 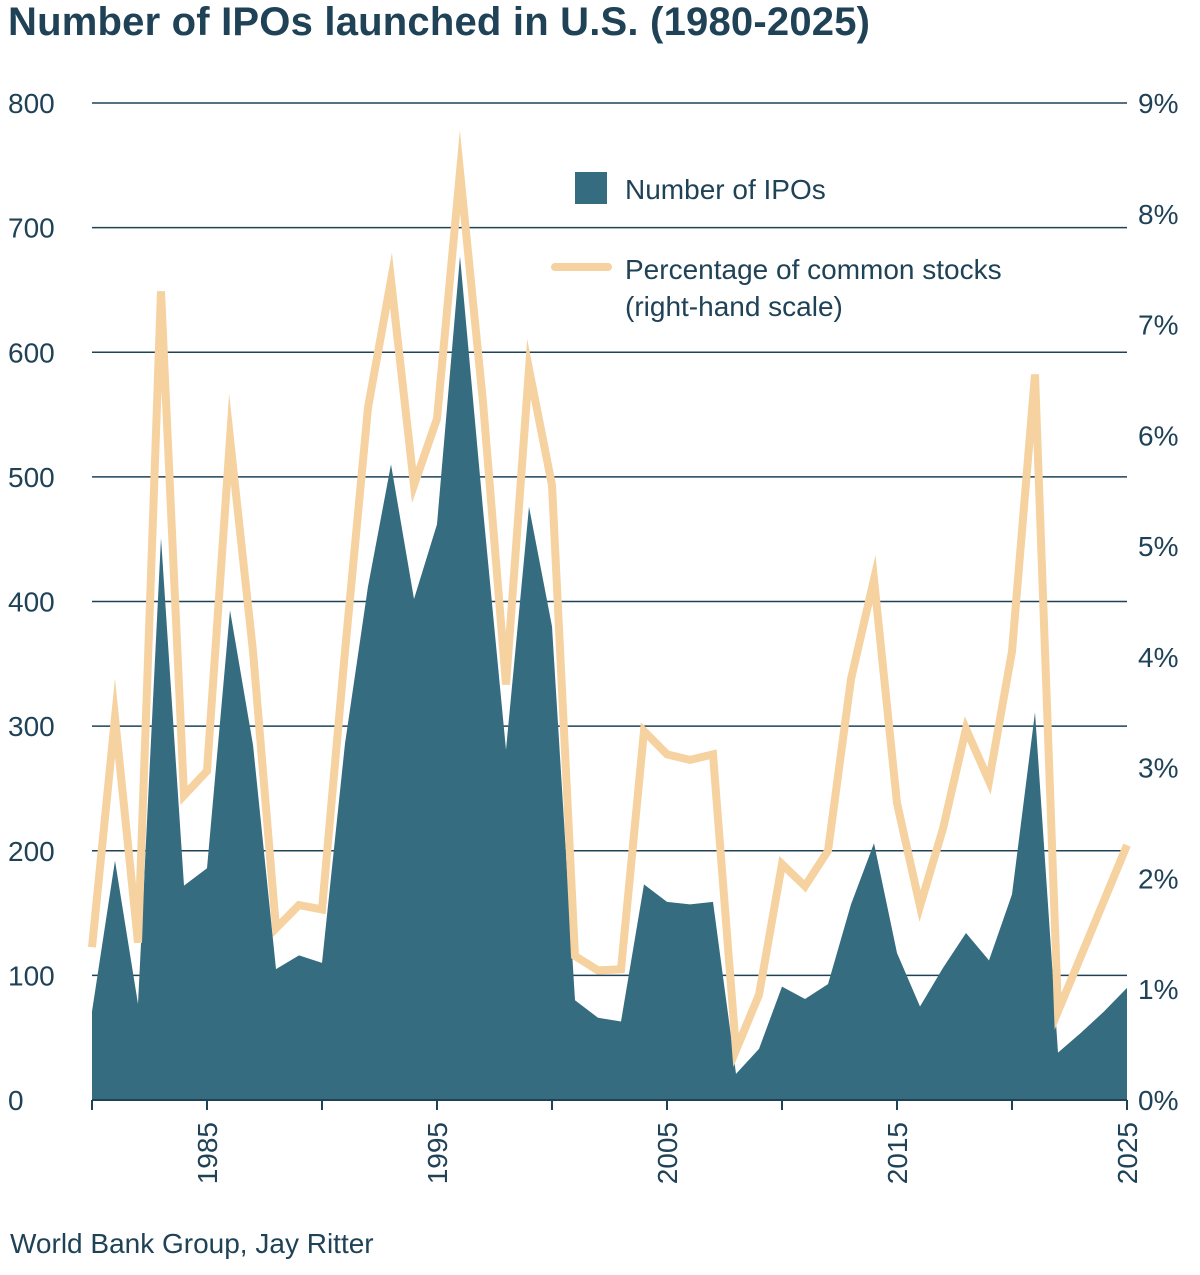 I want to click on chart-source: World Bank Group, Jay Ritter, so click(x=192, y=1243).